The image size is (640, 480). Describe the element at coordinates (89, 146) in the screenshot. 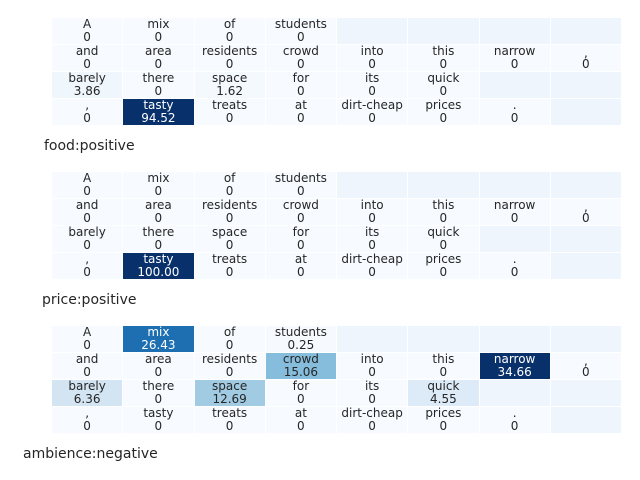

I see `heatmap-title: food:positive` at that location.